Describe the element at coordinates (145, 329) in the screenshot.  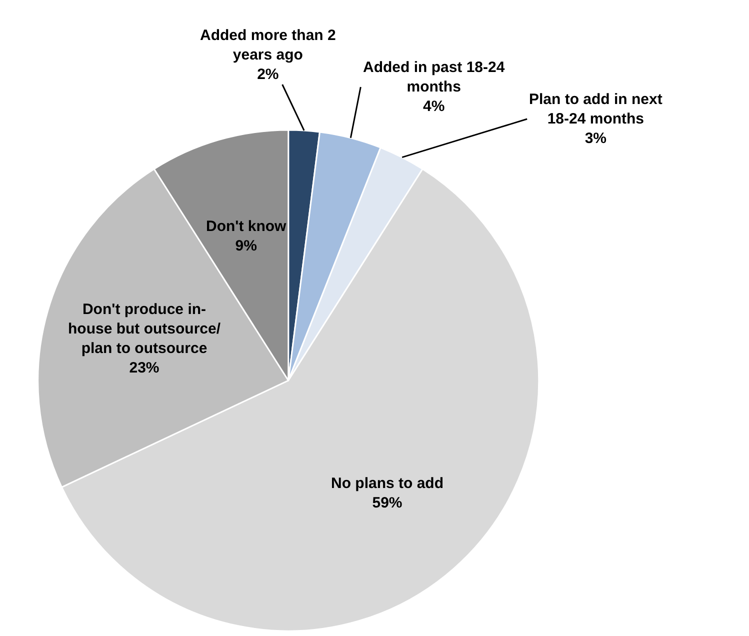
I see `slice-label: Don't produce in-house but outsource/ plan to outsource` at that location.